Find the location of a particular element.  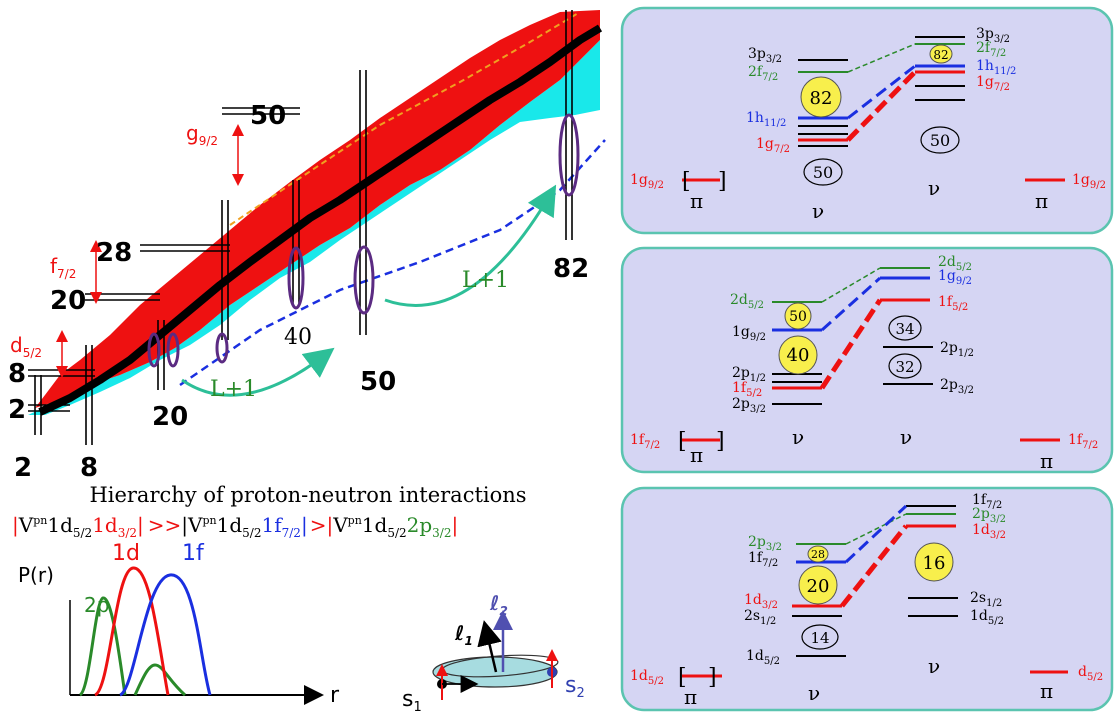

l1-label: ℓ1 is located at coordinates (463, 634).